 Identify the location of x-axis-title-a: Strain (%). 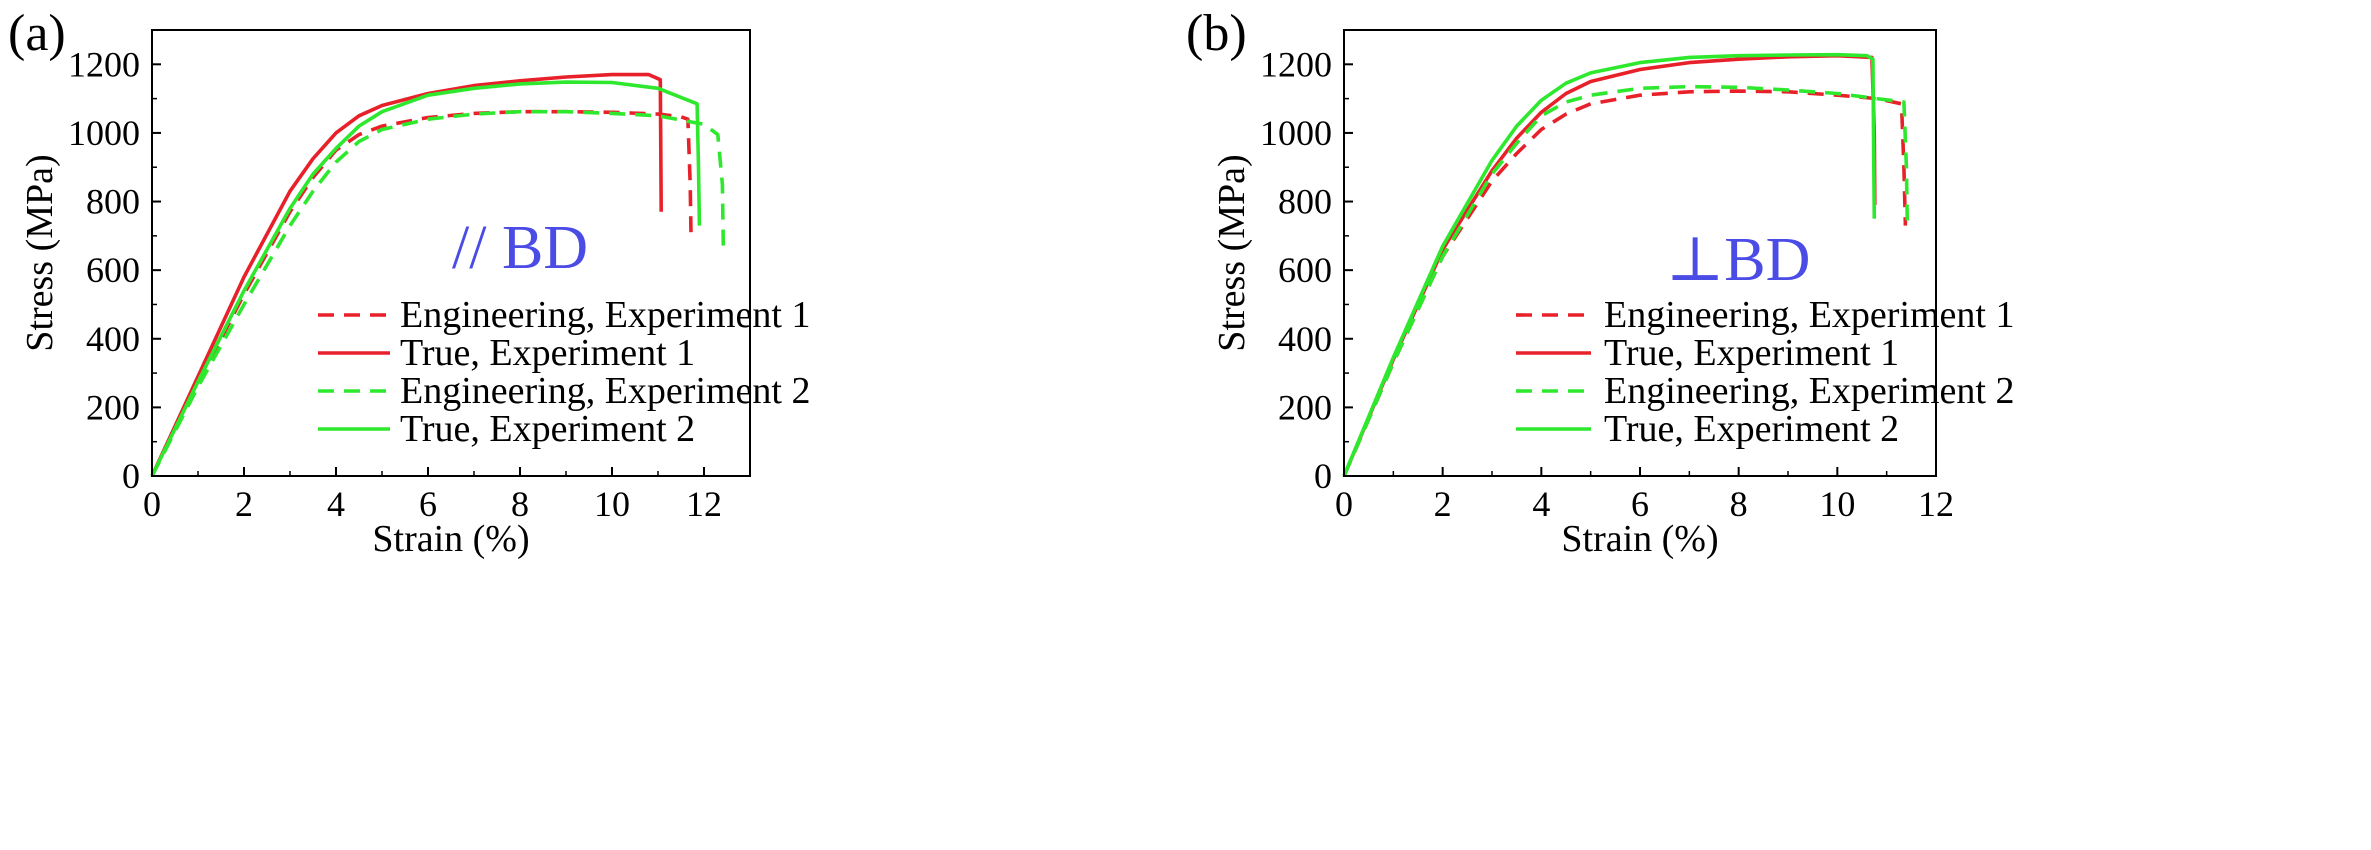
(450, 539).